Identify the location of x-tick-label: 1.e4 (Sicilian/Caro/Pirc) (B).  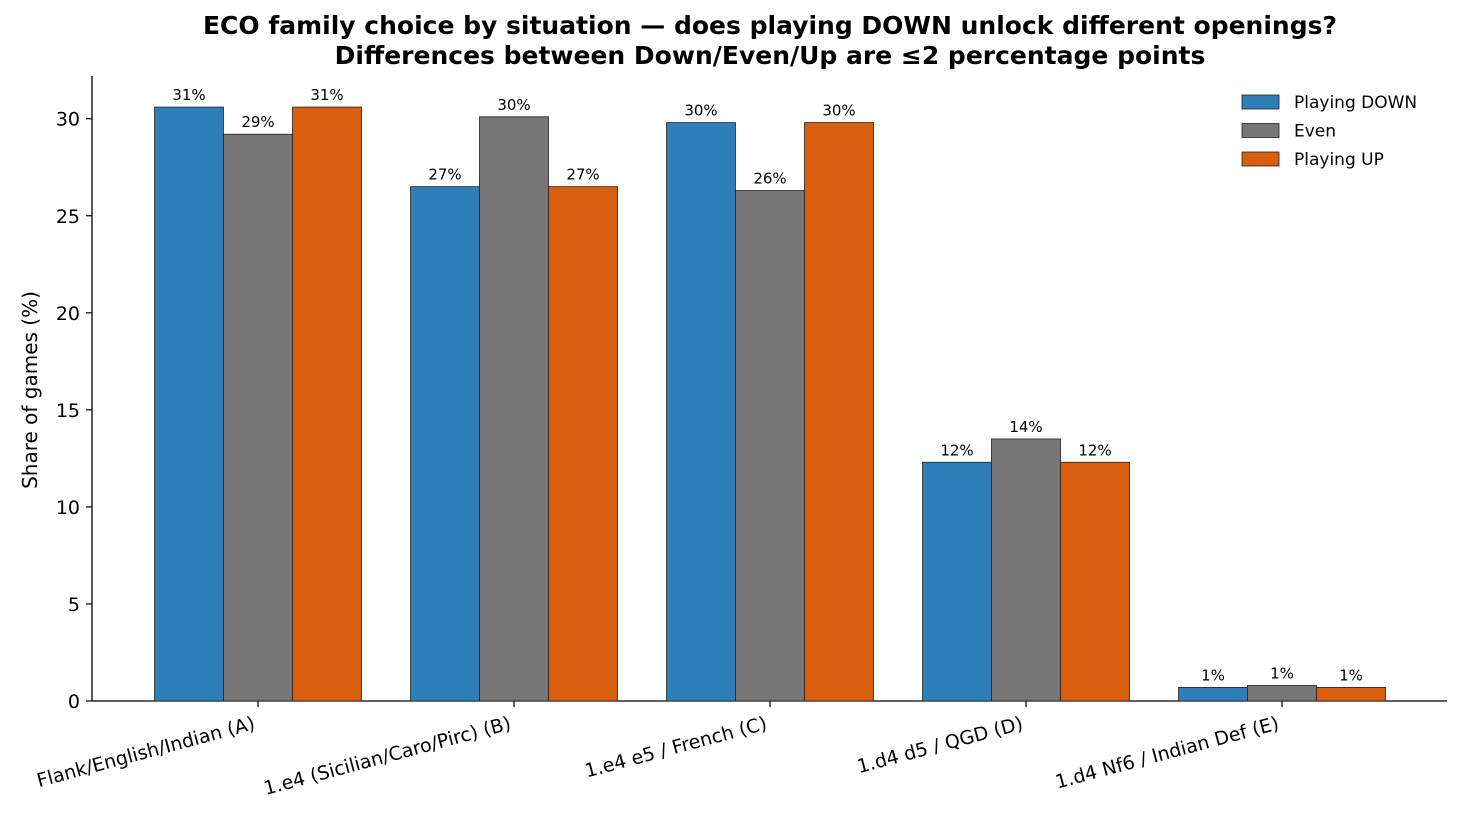
(387, 756).